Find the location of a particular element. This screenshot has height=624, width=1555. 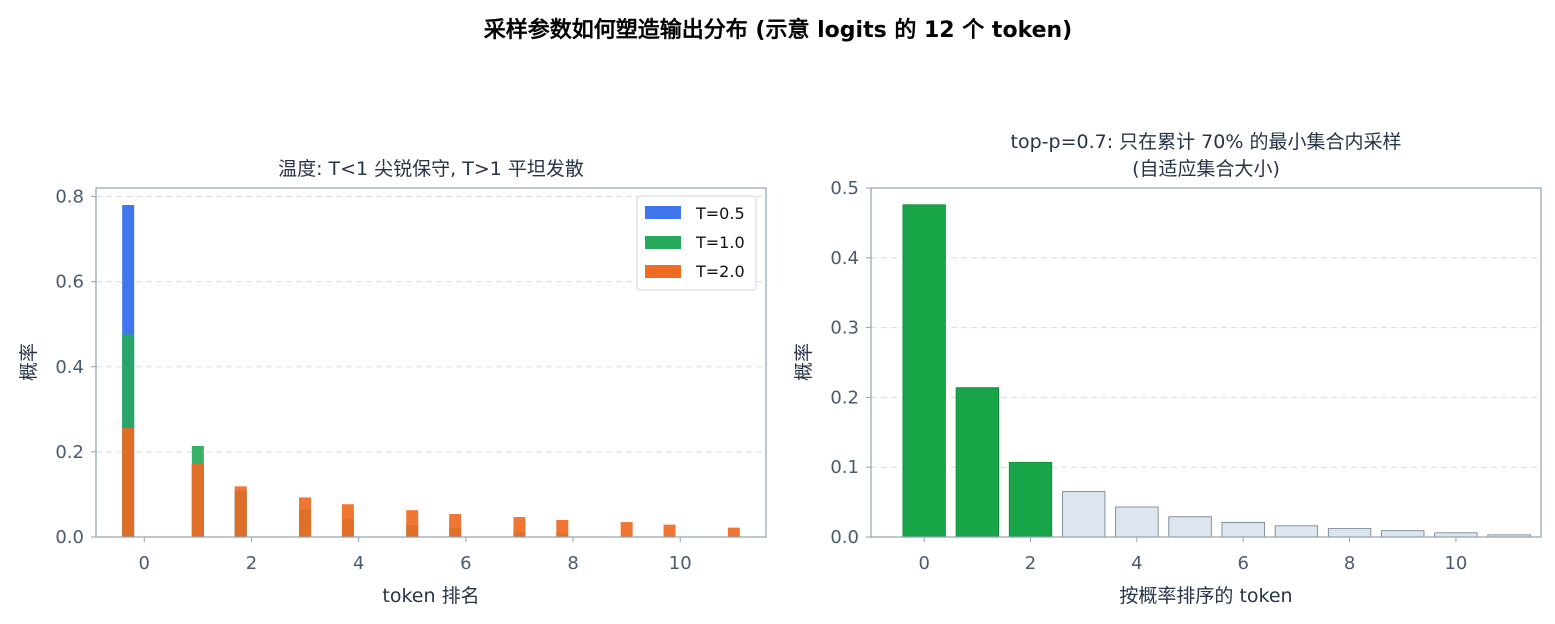

temperature-chart-ytick-label: 0.6 is located at coordinates (69, 282).